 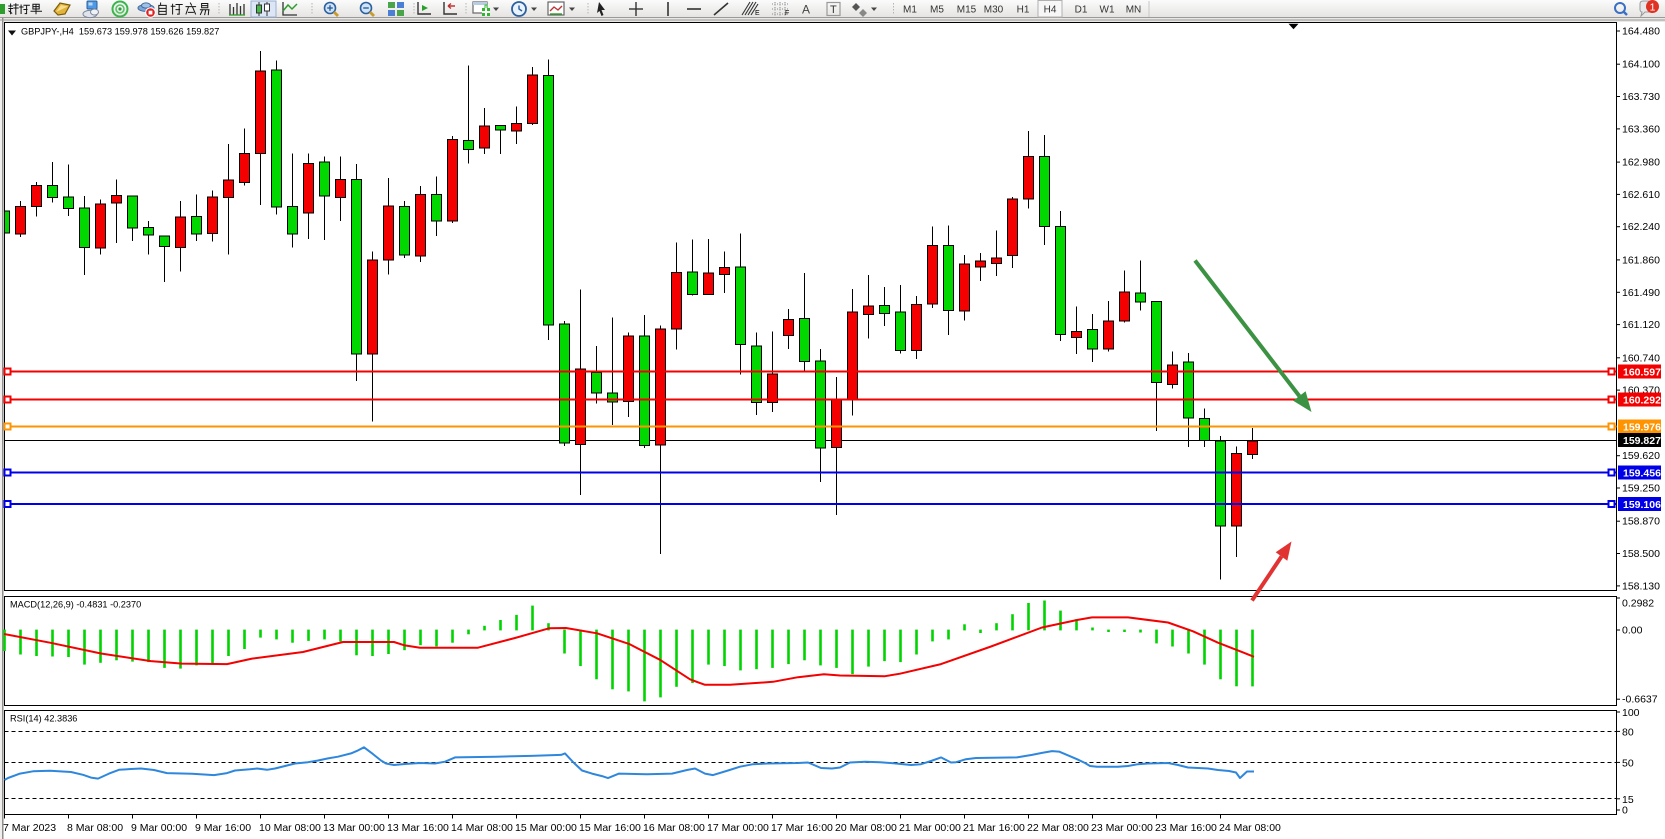 What do you see at coordinates (994, 10) in the screenshot?
I see `svg-text: M30` at bounding box center [994, 10].